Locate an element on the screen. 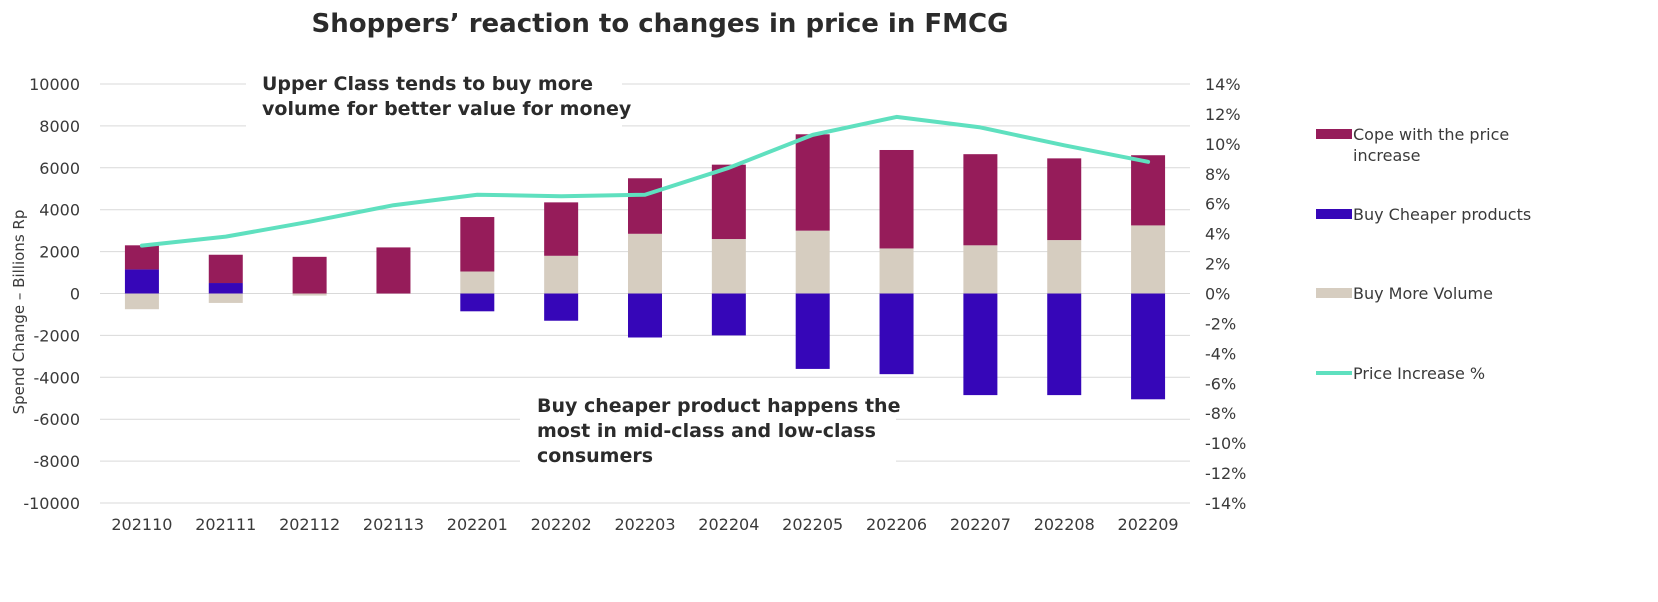  y2-tick-label: -8% is located at coordinates (1220, 413).